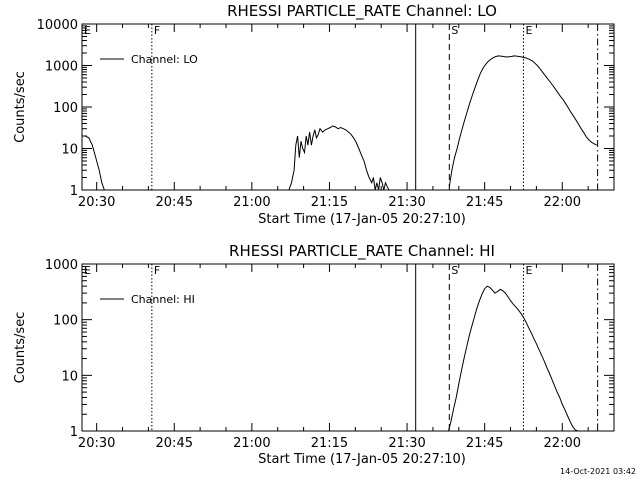 The width and height of the screenshot is (640, 484). I want to click on y-tick-label: 10000, so click(57, 25).